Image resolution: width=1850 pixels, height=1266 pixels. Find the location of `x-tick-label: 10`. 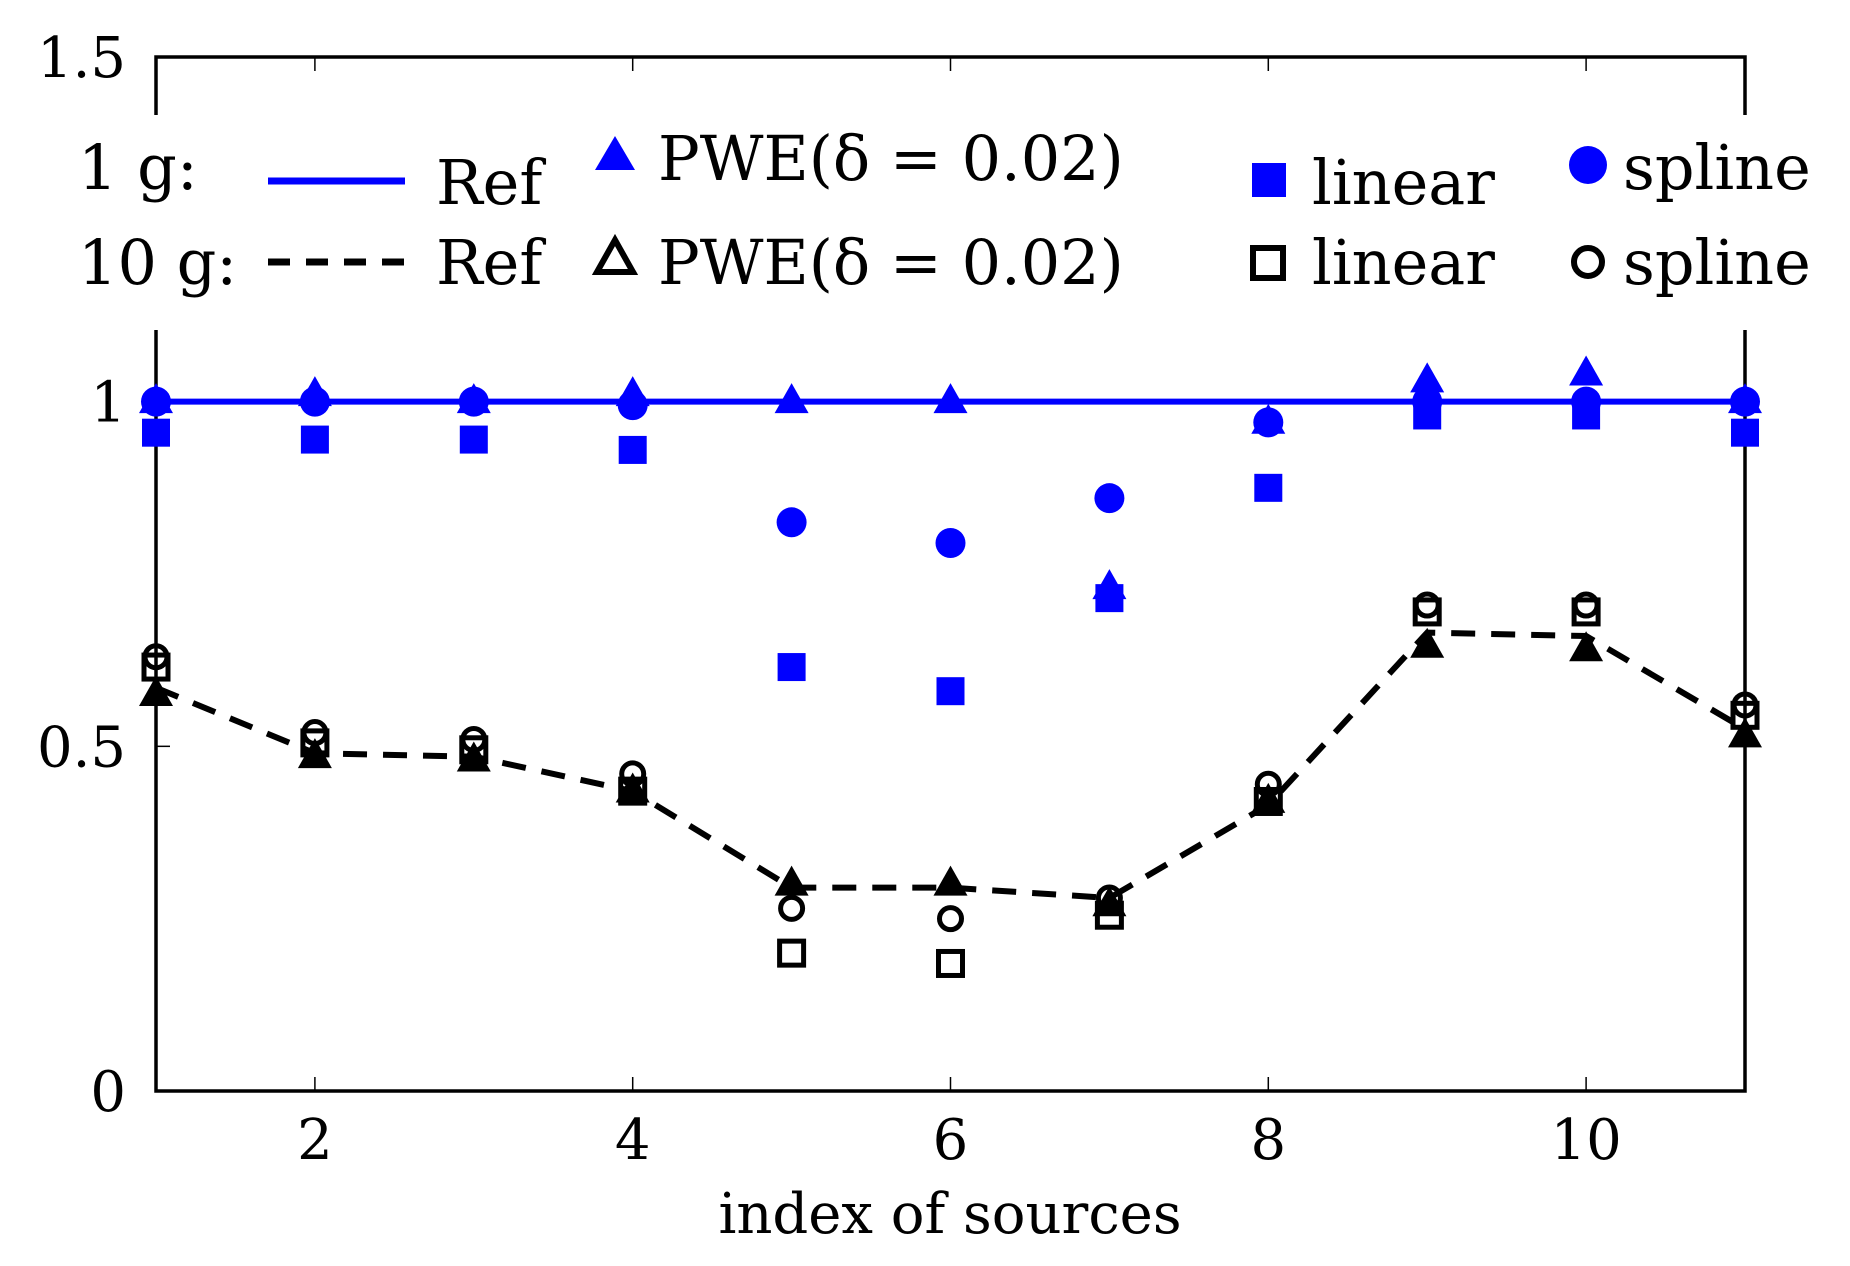

x-tick-label: 10 is located at coordinates (1585, 1140).